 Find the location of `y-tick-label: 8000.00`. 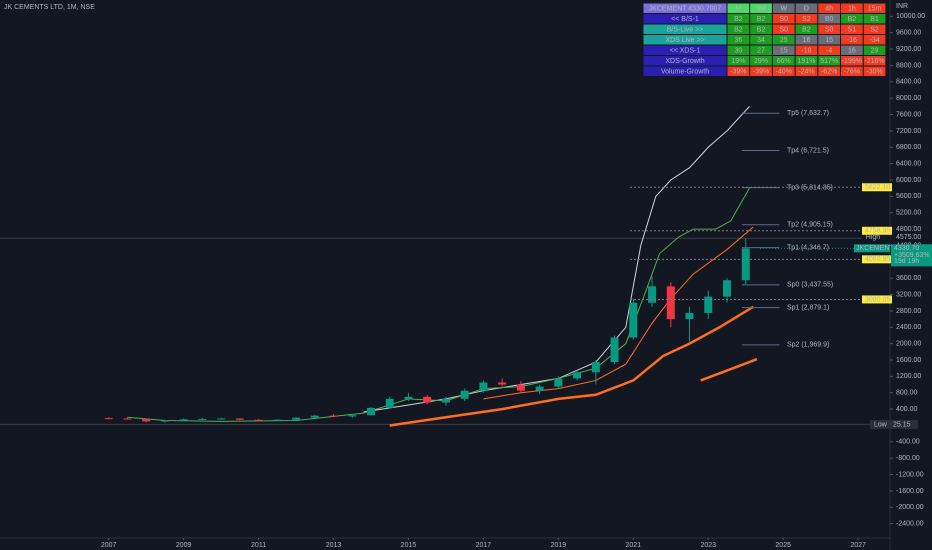

y-tick-label: 8000.00 is located at coordinates (908, 98).